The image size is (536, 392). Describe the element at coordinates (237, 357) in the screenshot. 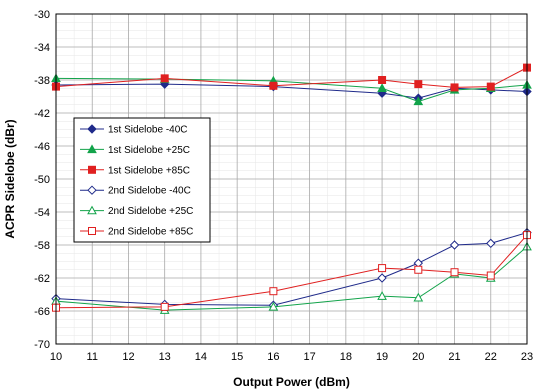

I see `x-tick-label: 15` at that location.